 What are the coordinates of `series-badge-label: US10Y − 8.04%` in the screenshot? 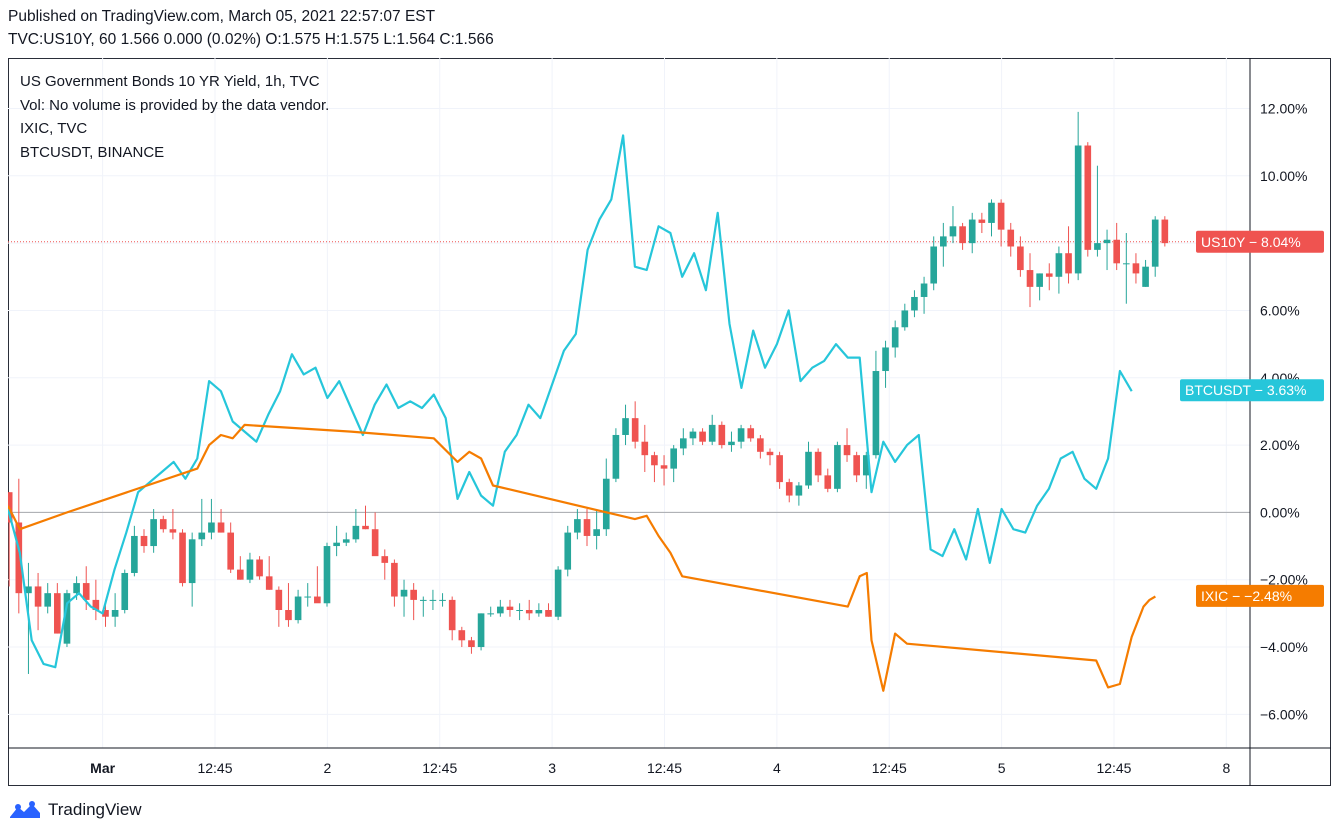 It's located at (1251, 242).